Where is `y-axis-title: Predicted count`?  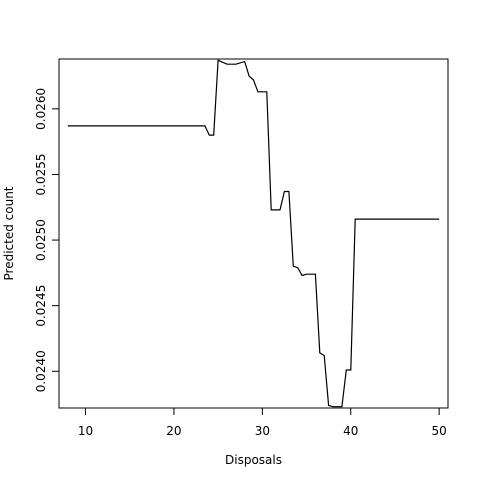 y-axis-title: Predicted count is located at coordinates (9, 233).